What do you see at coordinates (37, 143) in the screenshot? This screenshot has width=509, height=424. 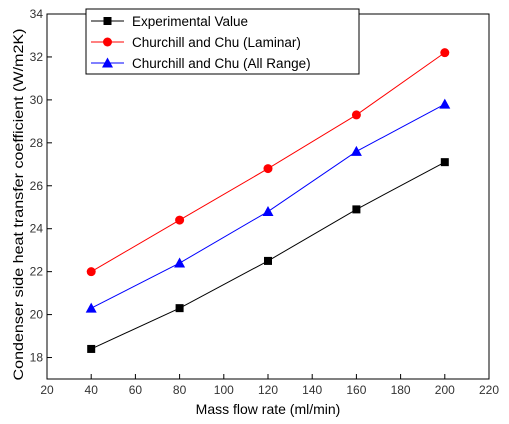 I see `y-tick-label: 28` at bounding box center [37, 143].